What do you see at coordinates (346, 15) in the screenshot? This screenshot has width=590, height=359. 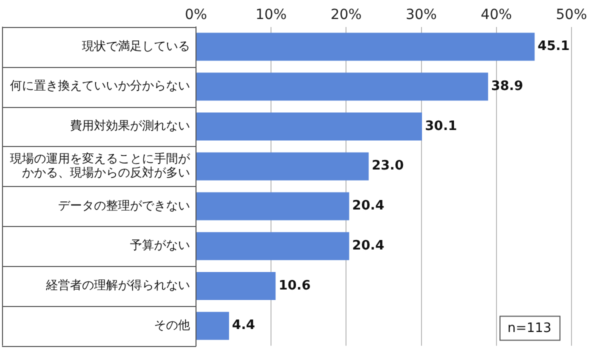 I see `x-tick-label: 20%` at bounding box center [346, 15].